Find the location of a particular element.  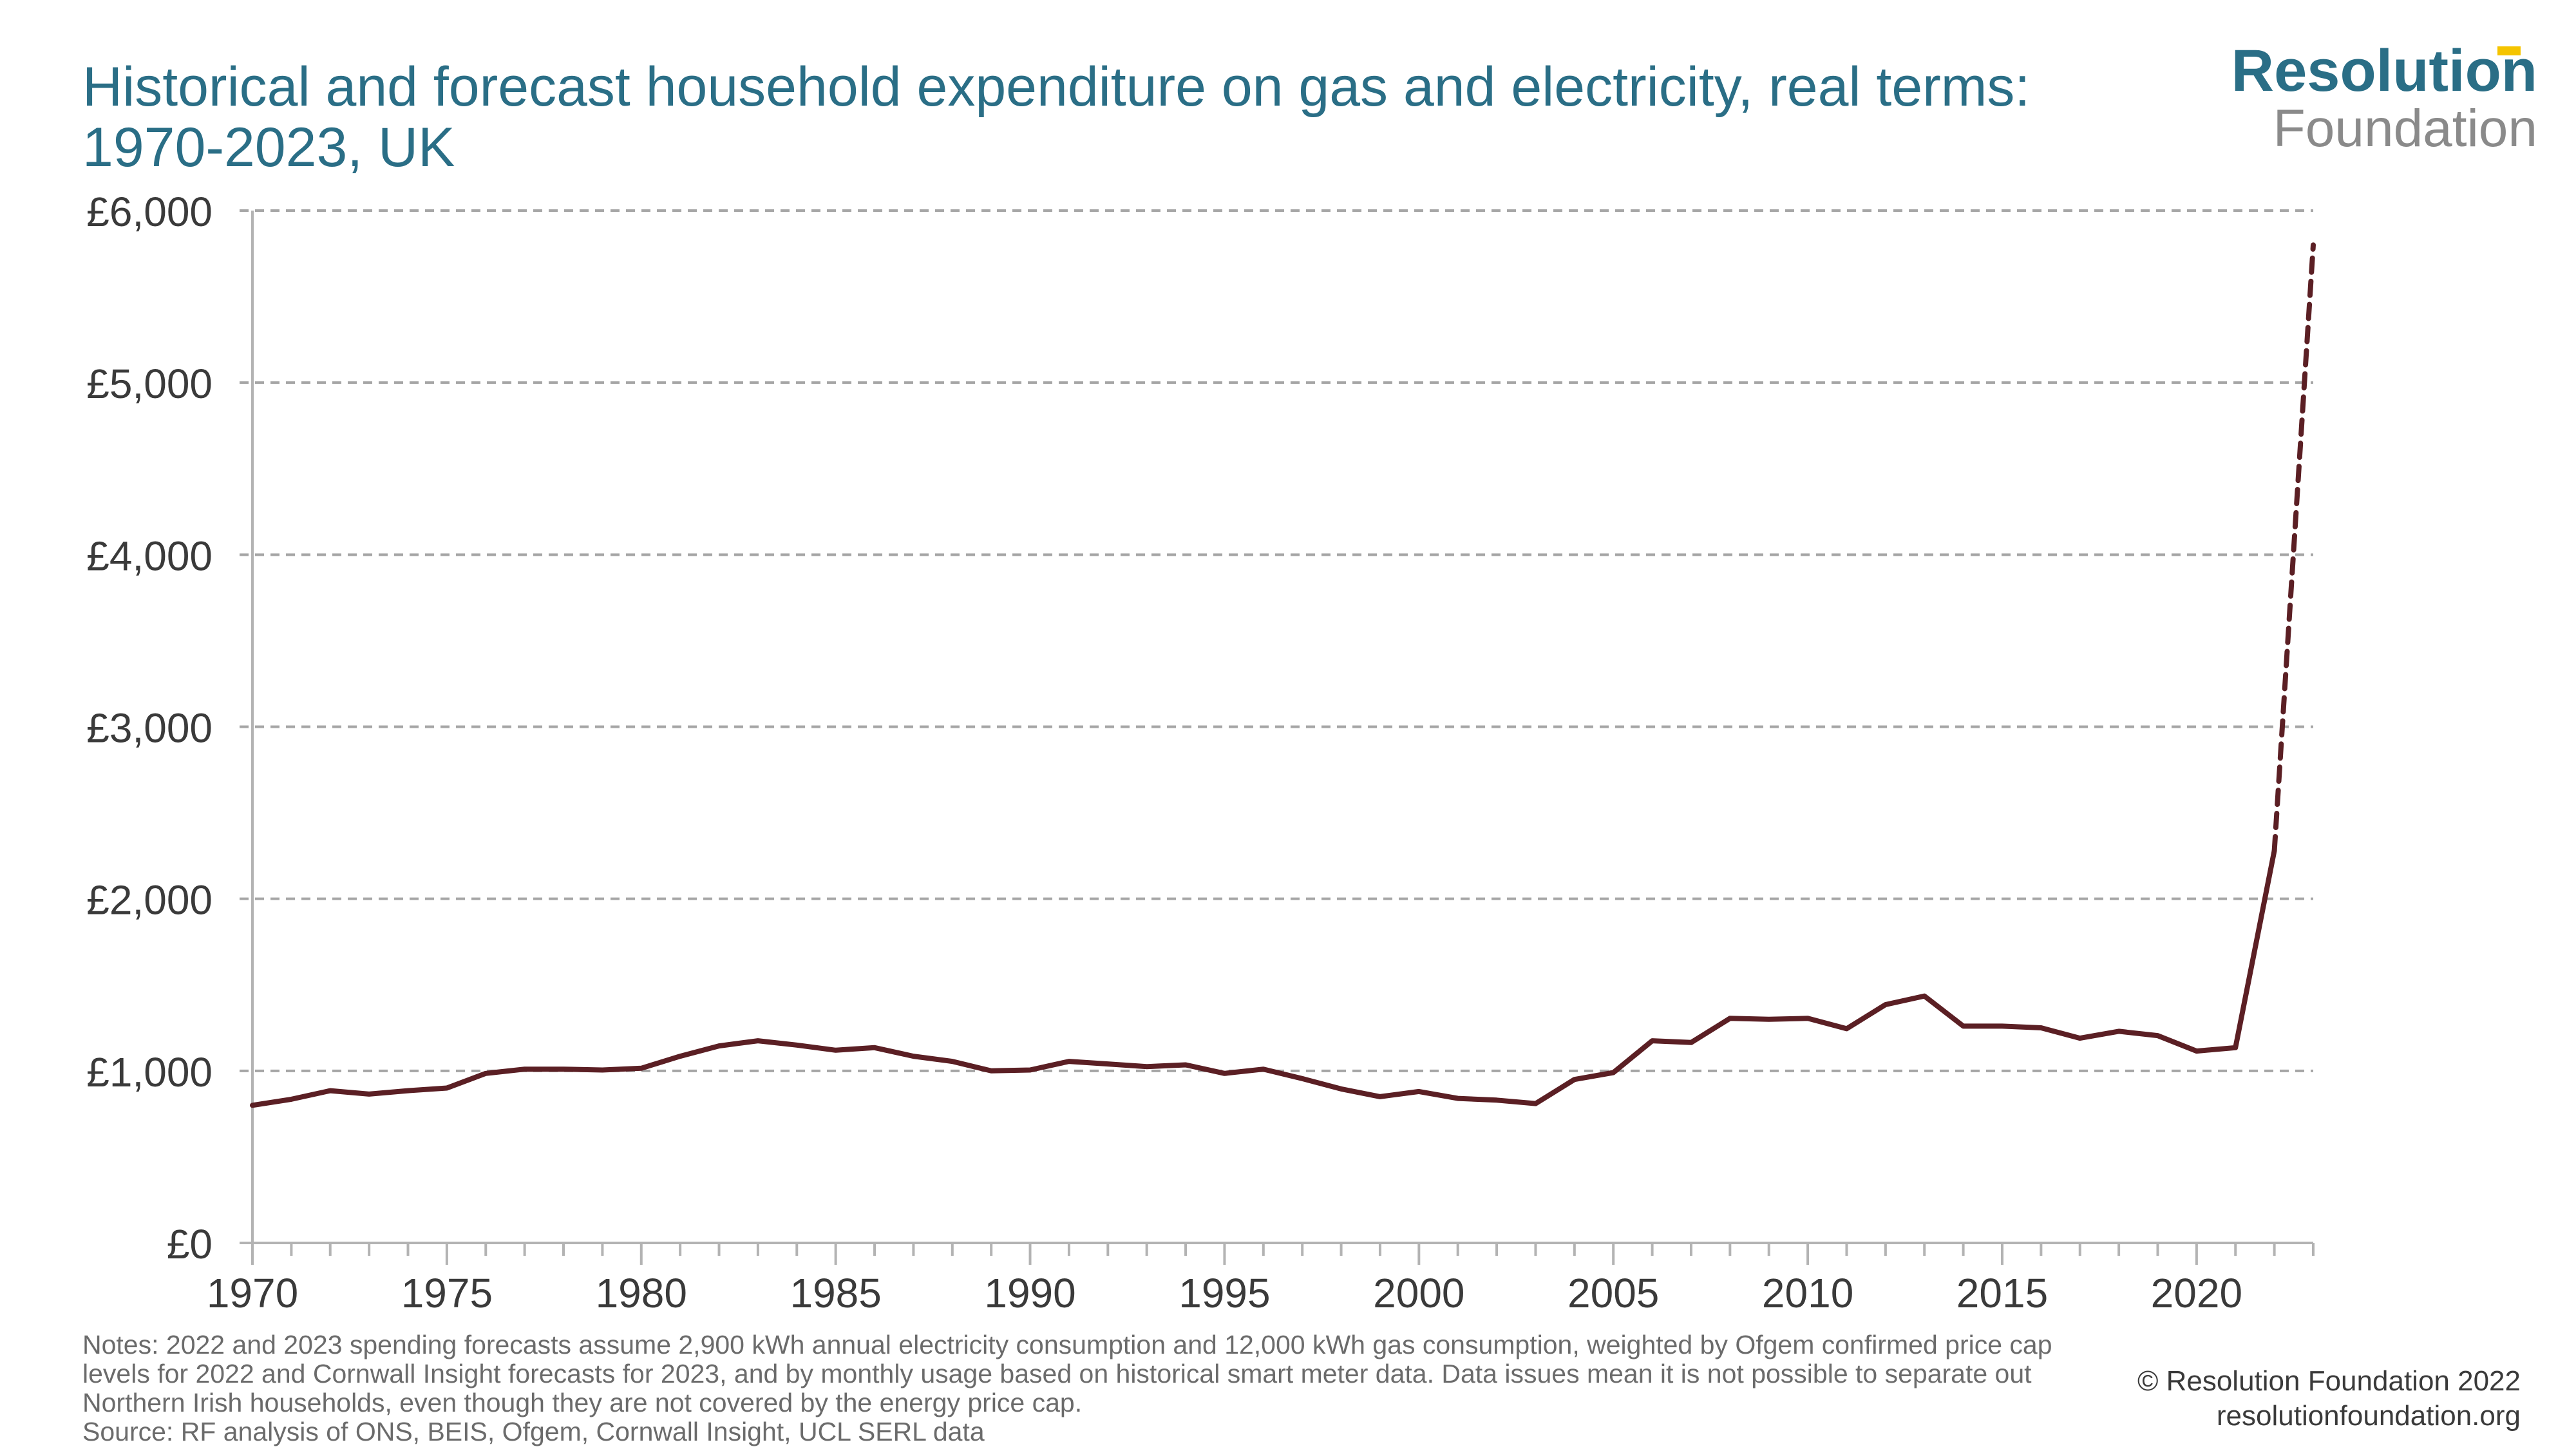

website-link: resolutionfoundation.org is located at coordinates (2368, 1416).